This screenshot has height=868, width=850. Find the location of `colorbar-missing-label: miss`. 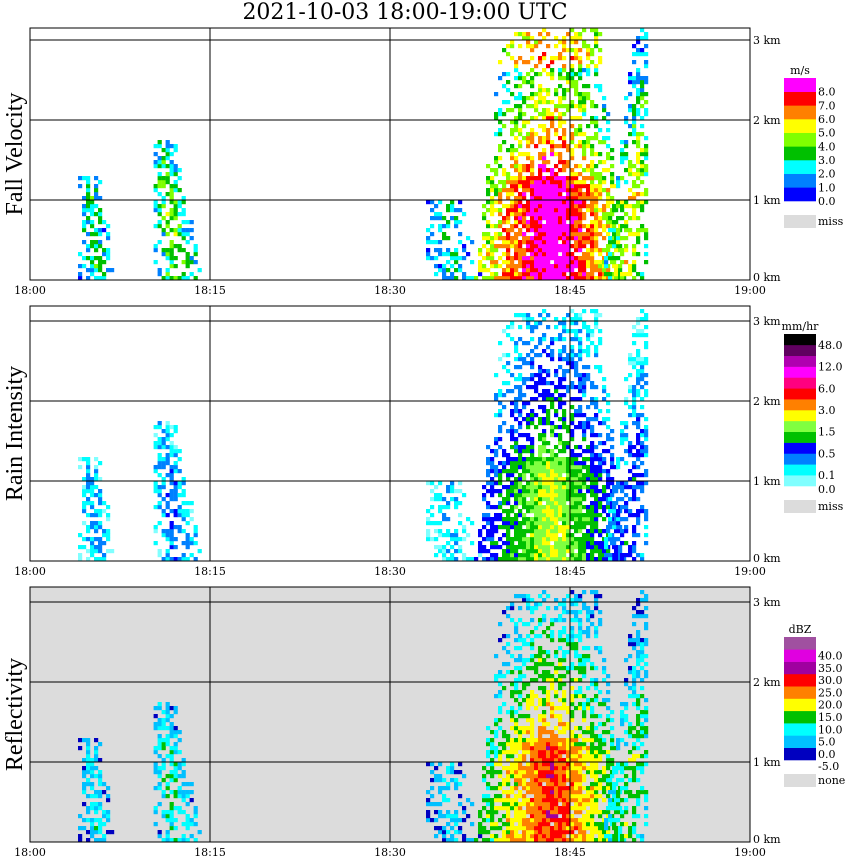

colorbar-missing-label: miss is located at coordinates (831, 506).